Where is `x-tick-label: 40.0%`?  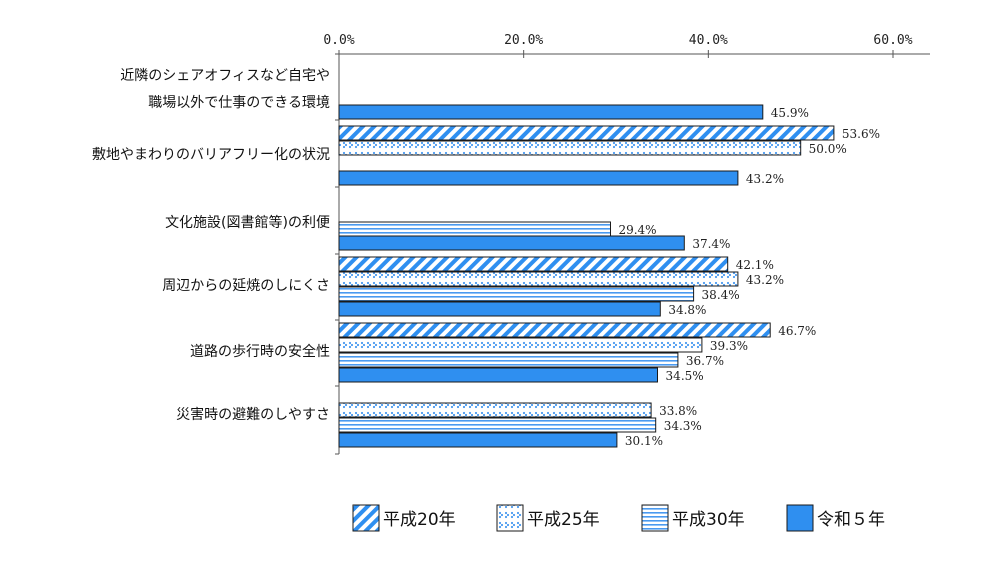 x-tick-label: 40.0% is located at coordinates (708, 40).